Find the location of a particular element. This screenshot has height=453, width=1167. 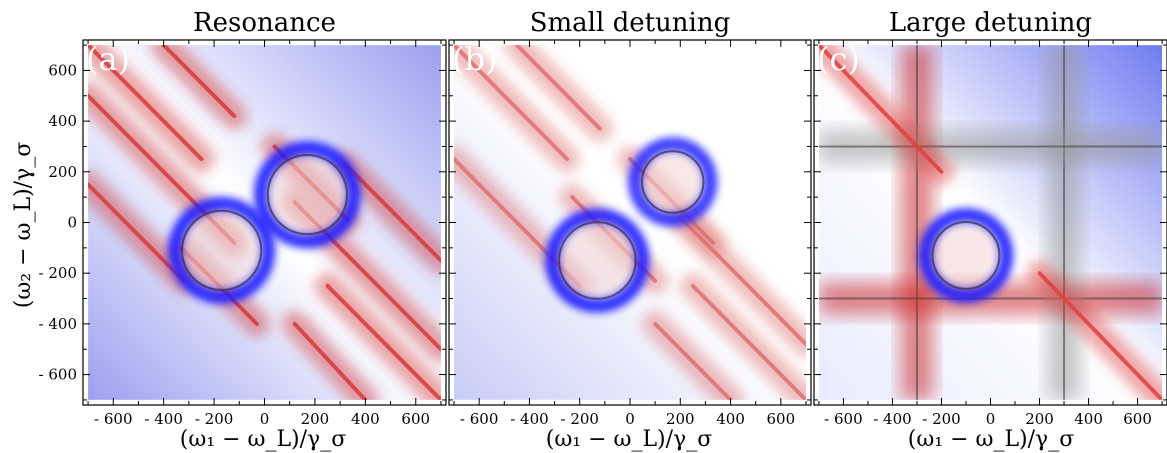

panel-label-a: (a) is located at coordinates (108, 59).